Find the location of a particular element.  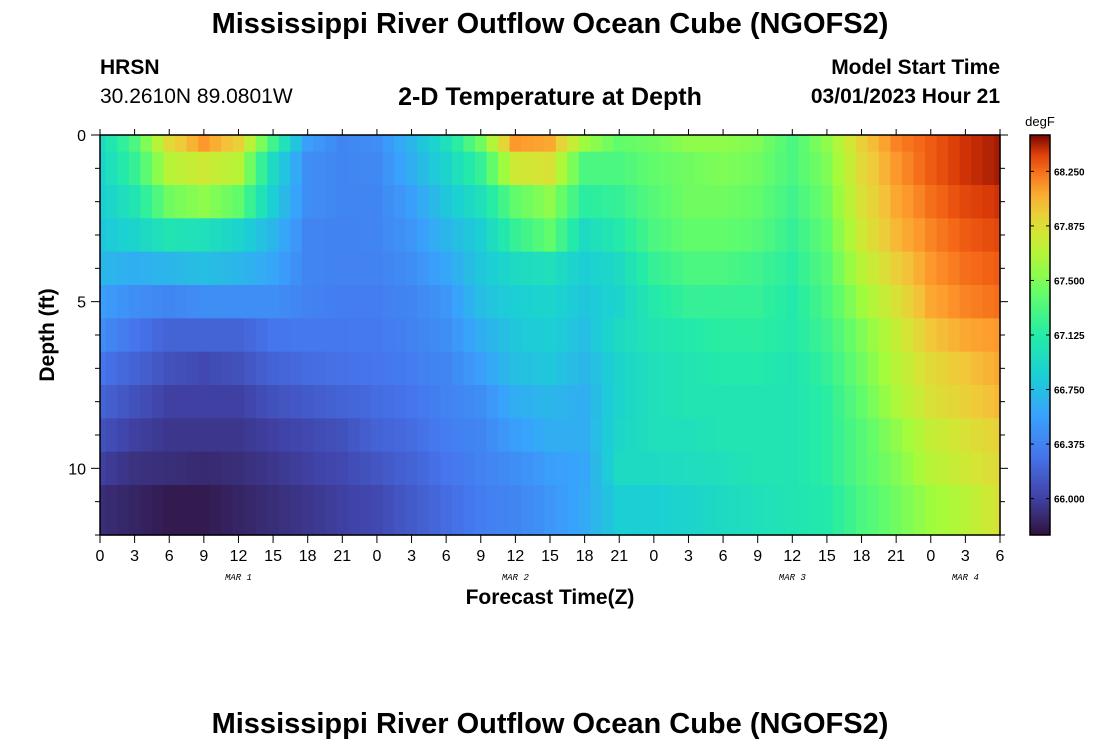

x-tick-label: 3 is located at coordinates (134, 556).